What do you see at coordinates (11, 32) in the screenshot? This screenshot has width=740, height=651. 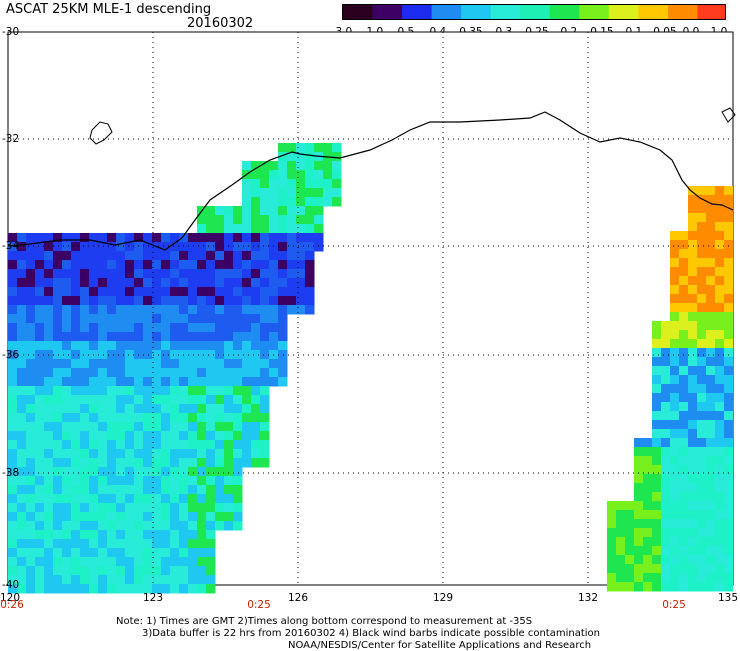 I see `lat-label: -30` at bounding box center [11, 32].